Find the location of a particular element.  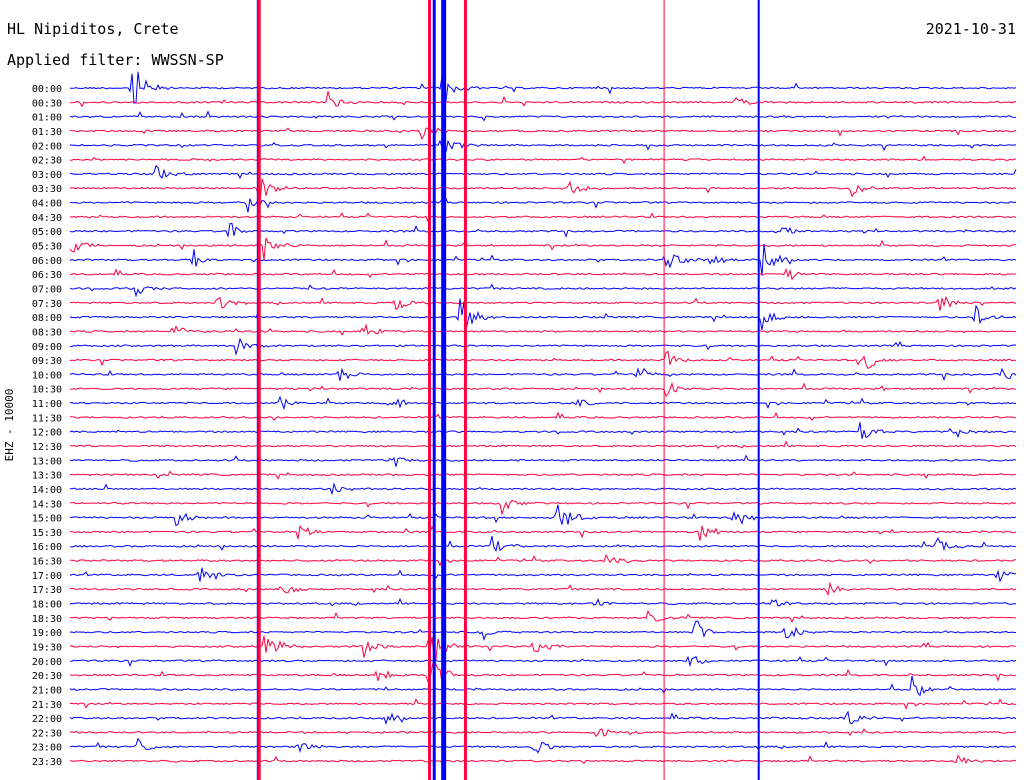

row-time-label: 07:30 is located at coordinates (47, 304).